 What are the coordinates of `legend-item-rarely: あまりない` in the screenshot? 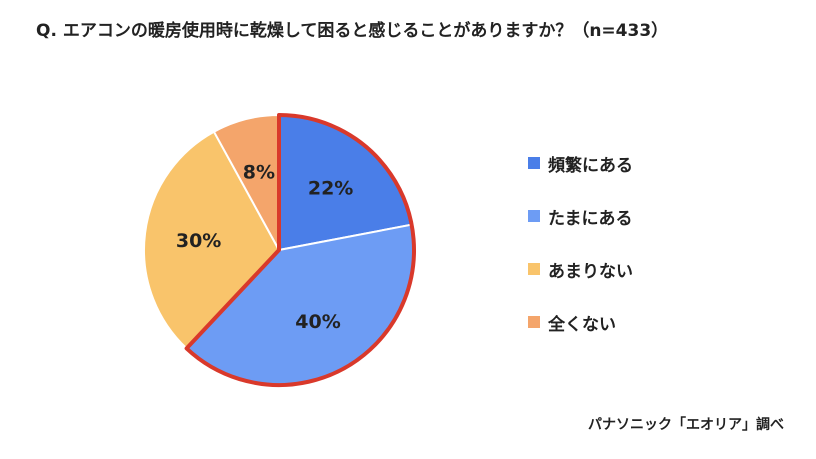 It's located at (580, 269).